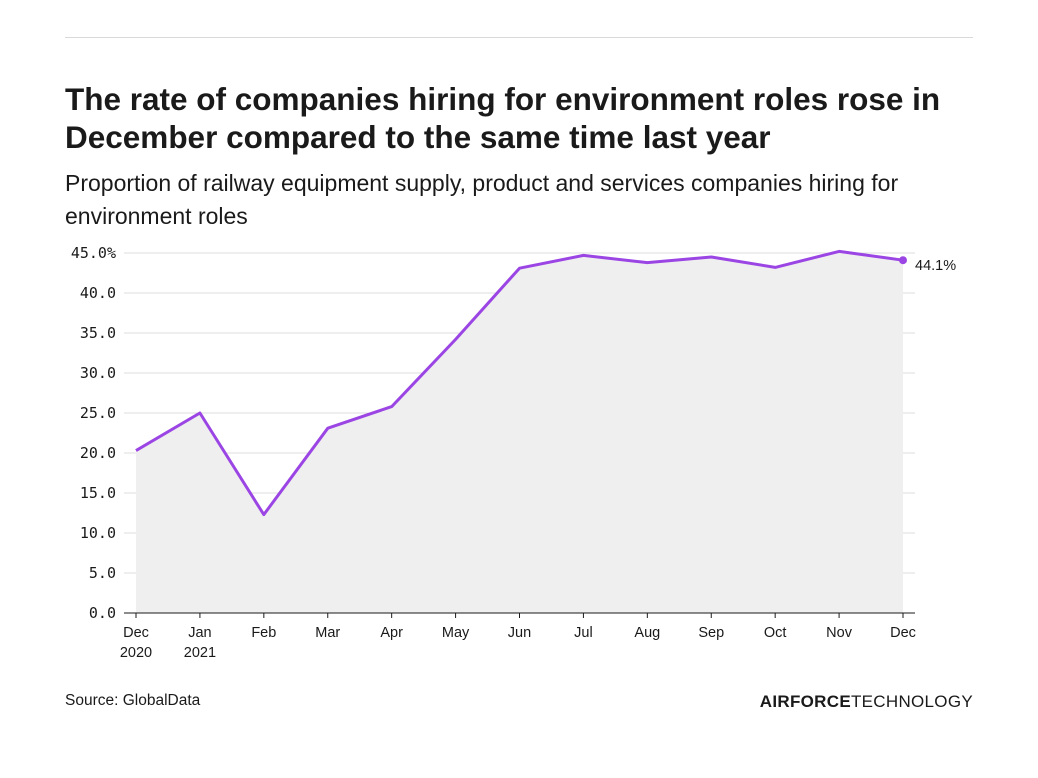  What do you see at coordinates (519, 37) in the screenshot?
I see `top-rule` at bounding box center [519, 37].